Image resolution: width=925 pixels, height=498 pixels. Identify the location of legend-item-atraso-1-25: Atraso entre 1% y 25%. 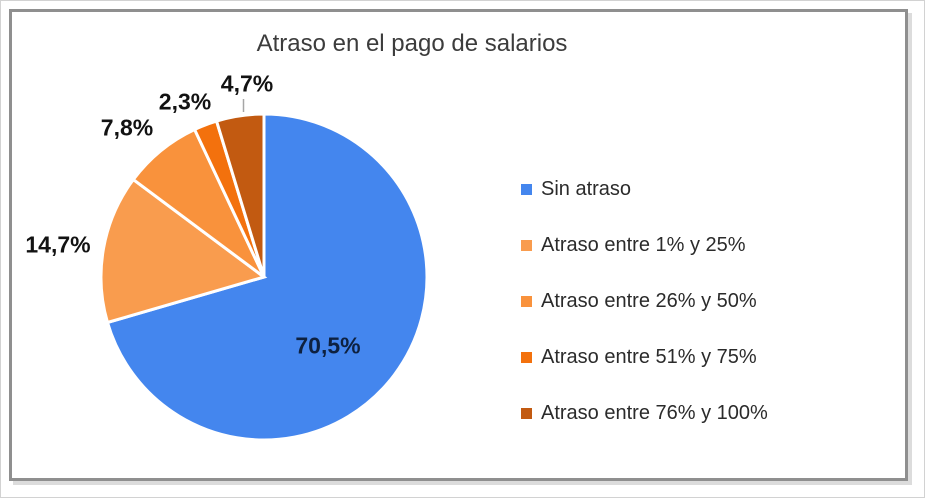
(644, 245).